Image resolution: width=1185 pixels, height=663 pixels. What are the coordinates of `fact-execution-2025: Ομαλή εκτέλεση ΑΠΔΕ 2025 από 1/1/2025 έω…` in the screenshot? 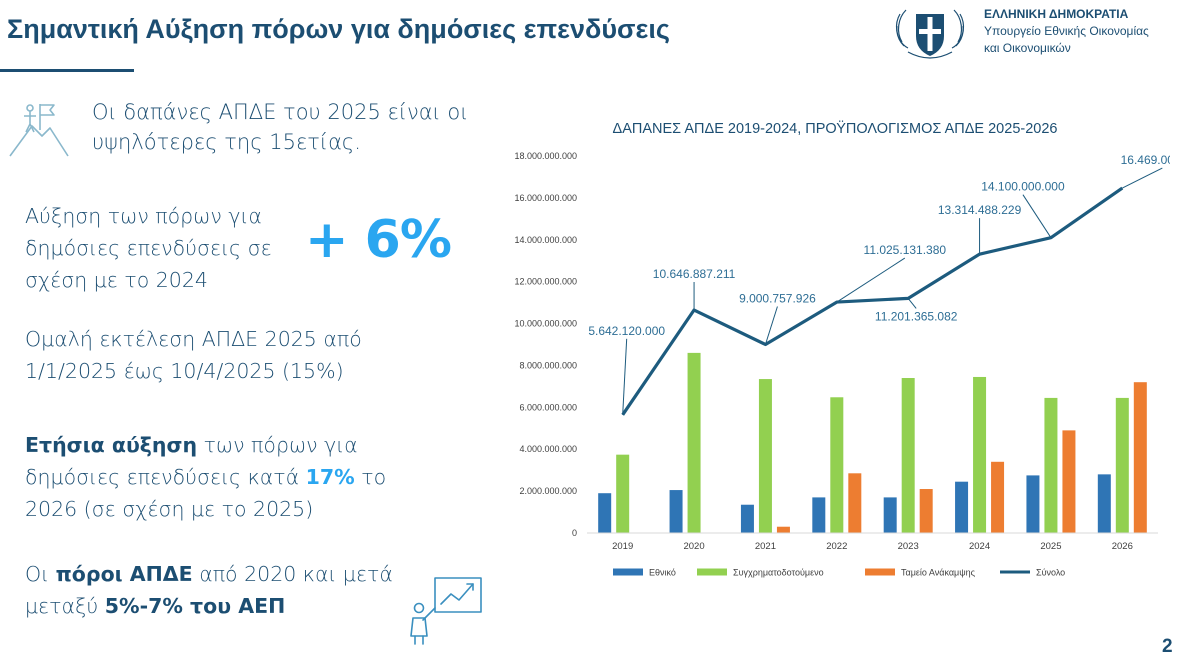 It's located at (193, 355).